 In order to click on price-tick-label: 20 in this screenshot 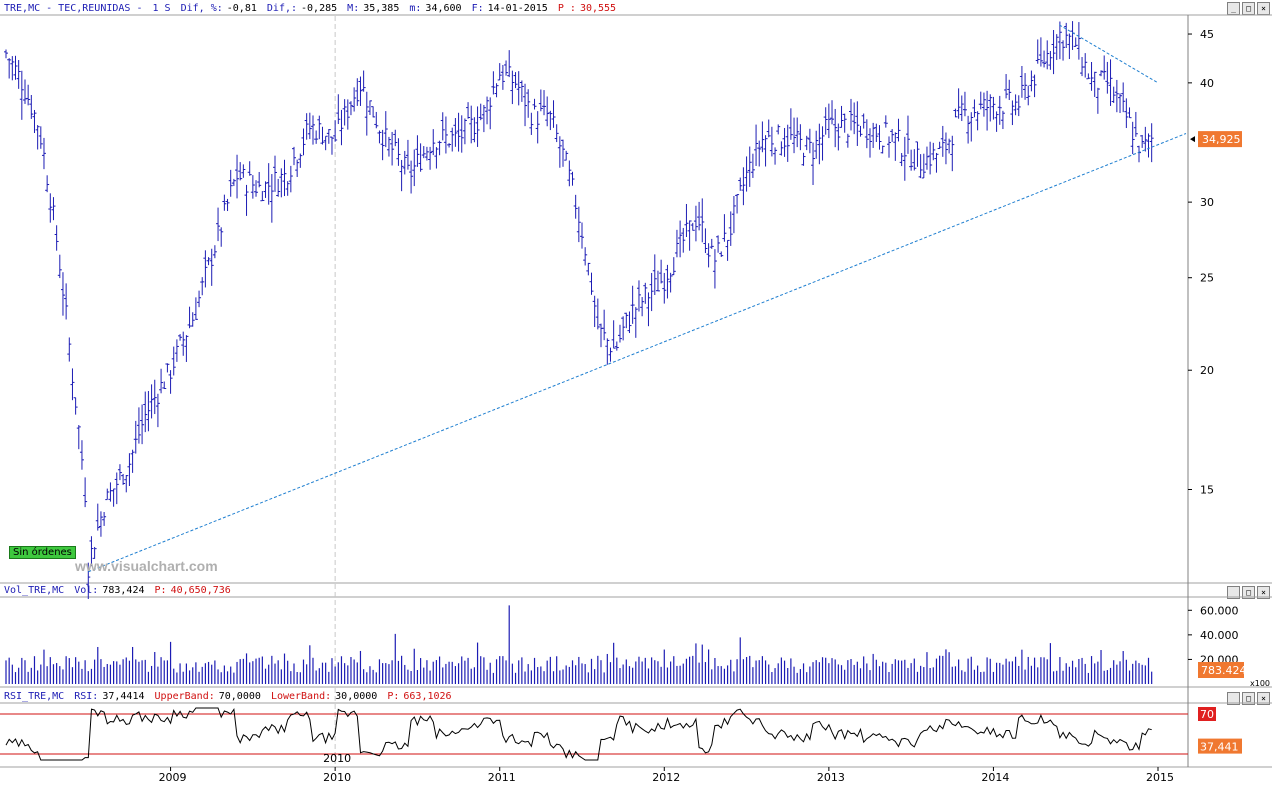, I will do `click(1207, 370)`.